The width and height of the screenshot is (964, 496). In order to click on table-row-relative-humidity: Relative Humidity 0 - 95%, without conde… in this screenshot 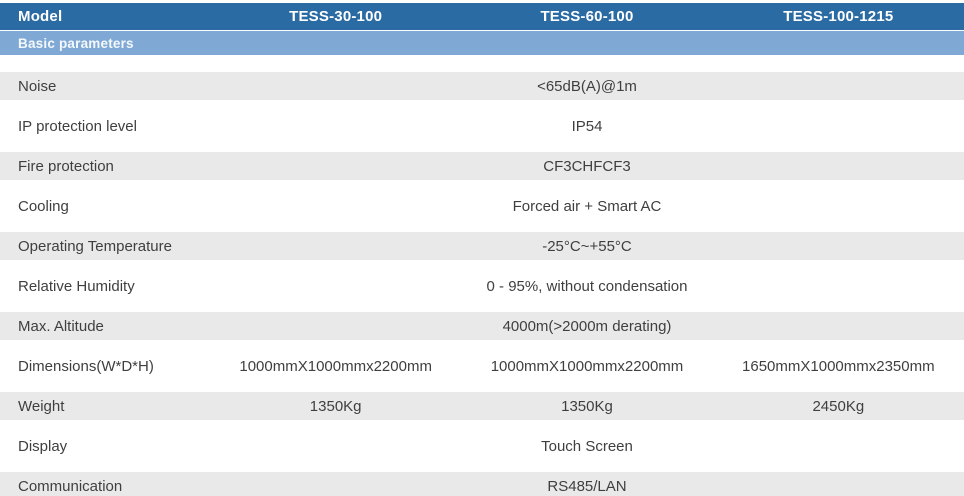, I will do `click(482, 286)`.